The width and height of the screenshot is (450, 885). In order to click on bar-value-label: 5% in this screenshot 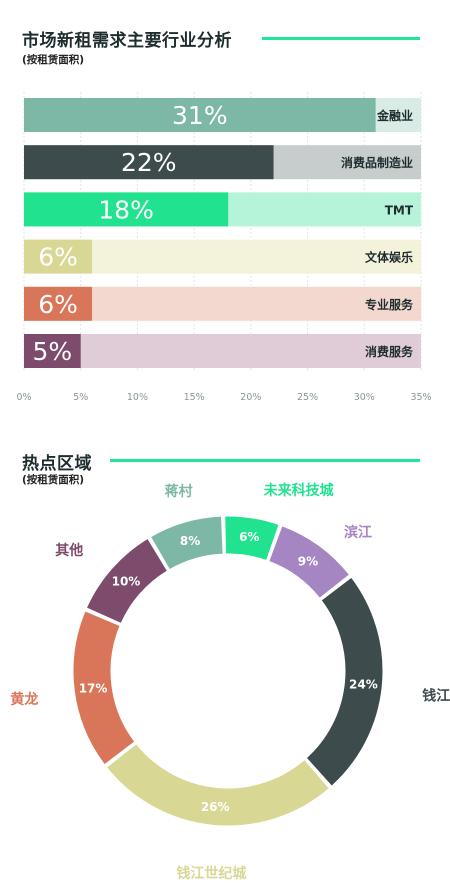, I will do `click(53, 351)`.